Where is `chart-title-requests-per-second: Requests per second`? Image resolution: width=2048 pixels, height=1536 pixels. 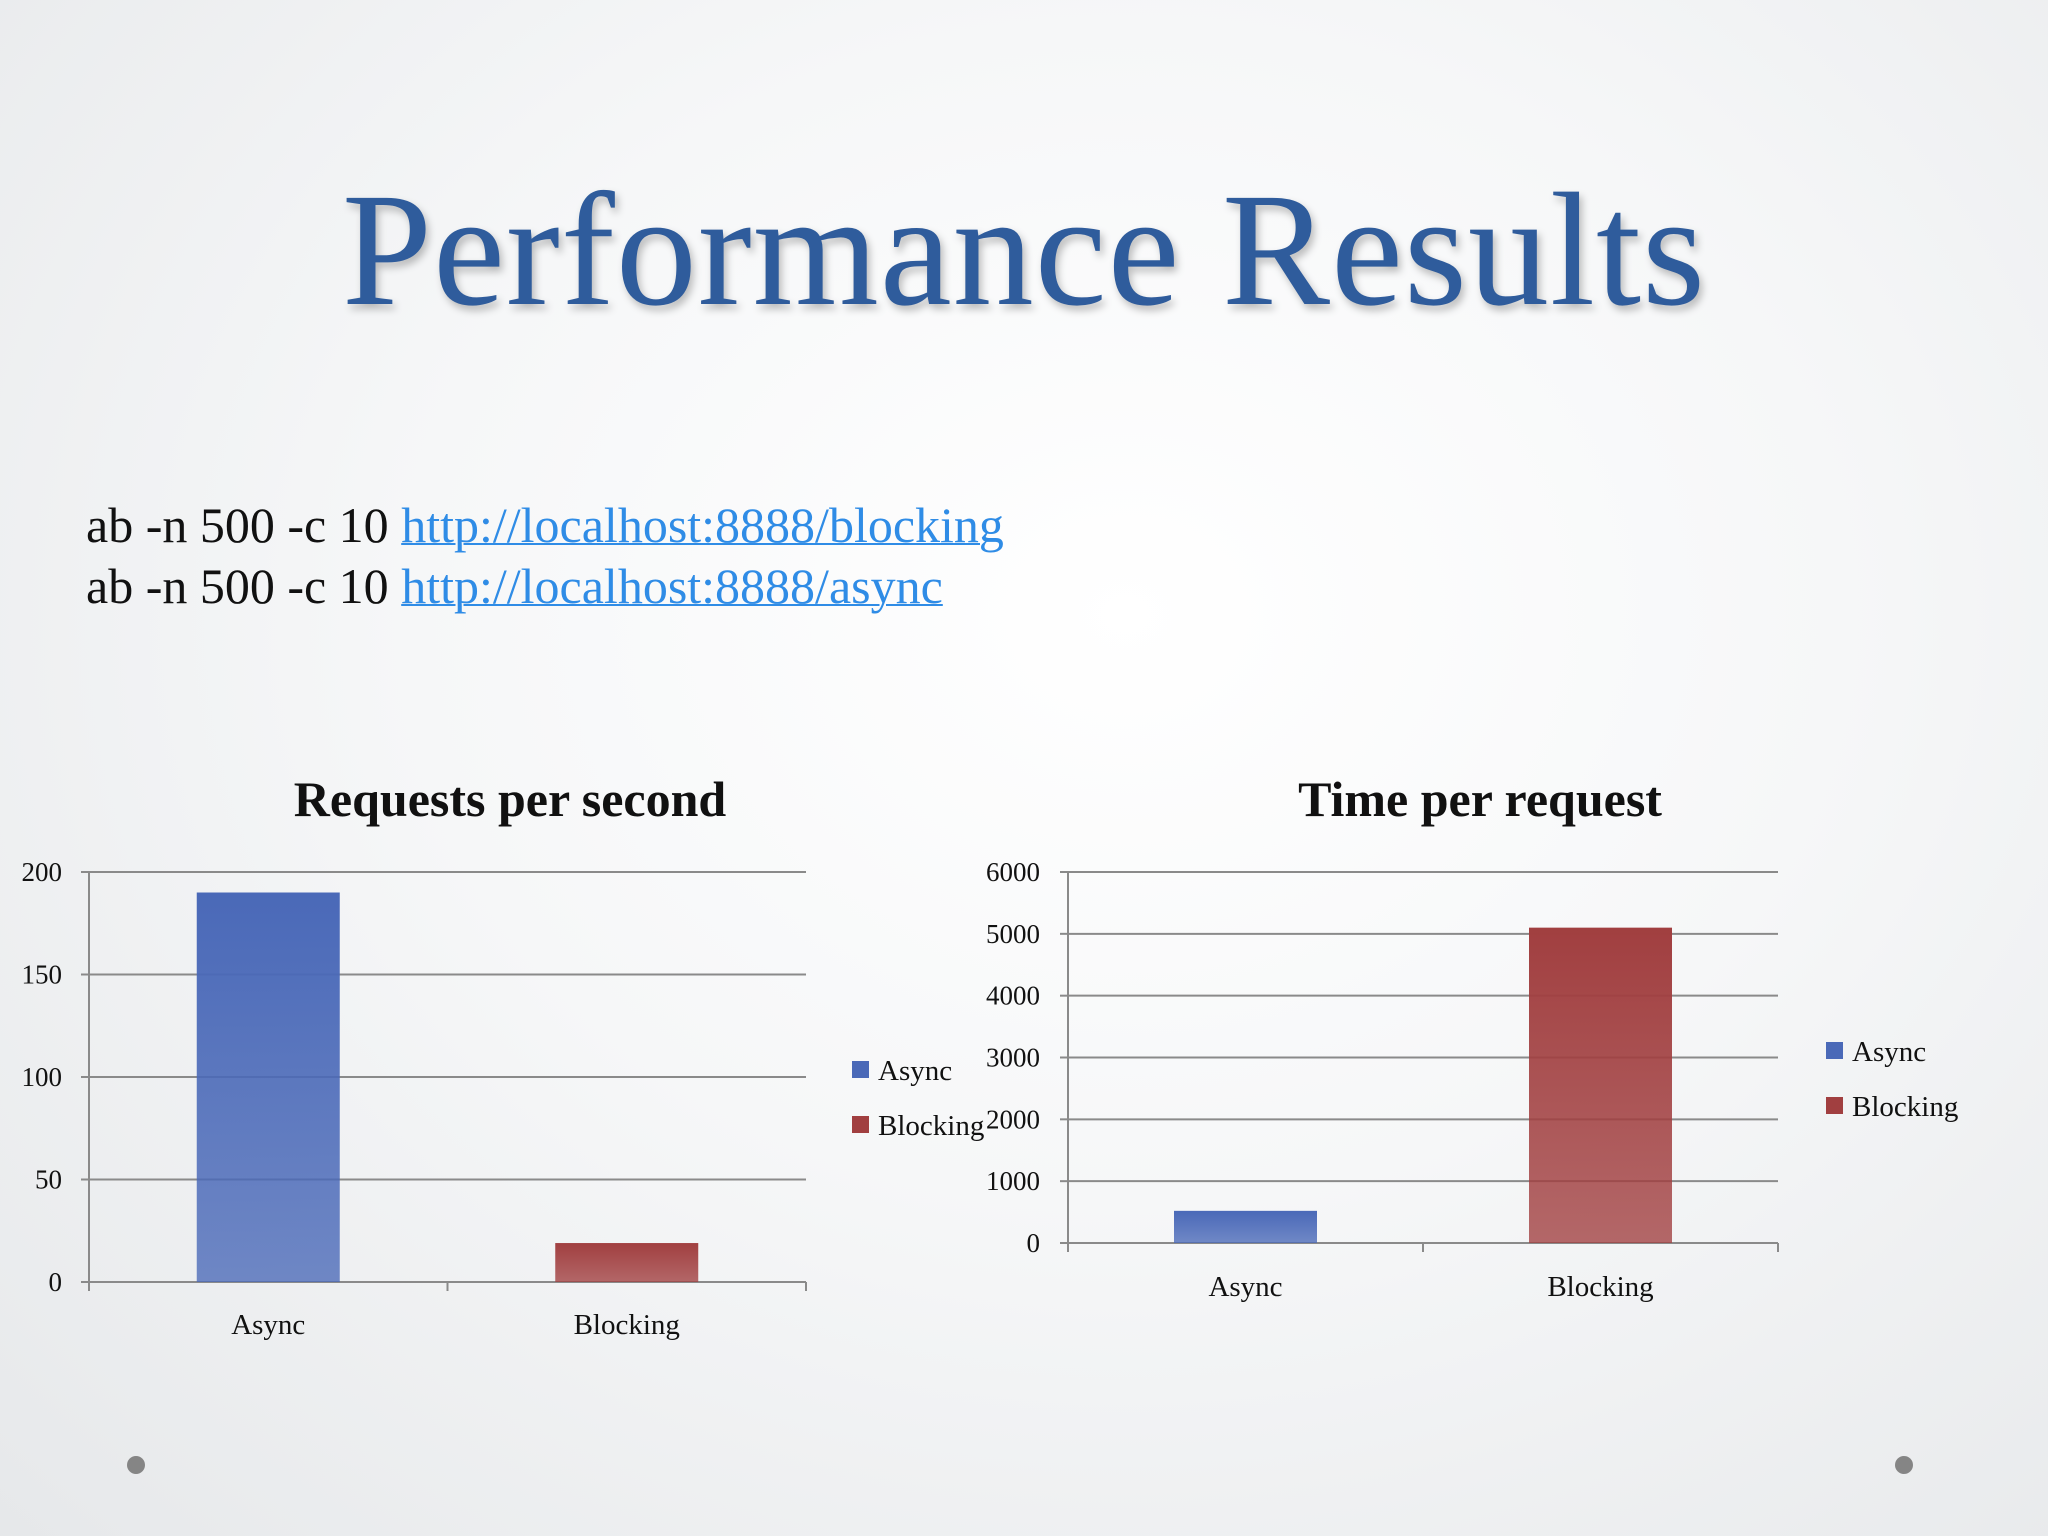
chart-title-requests-per-second: Requests per second is located at coordinates (510, 799).